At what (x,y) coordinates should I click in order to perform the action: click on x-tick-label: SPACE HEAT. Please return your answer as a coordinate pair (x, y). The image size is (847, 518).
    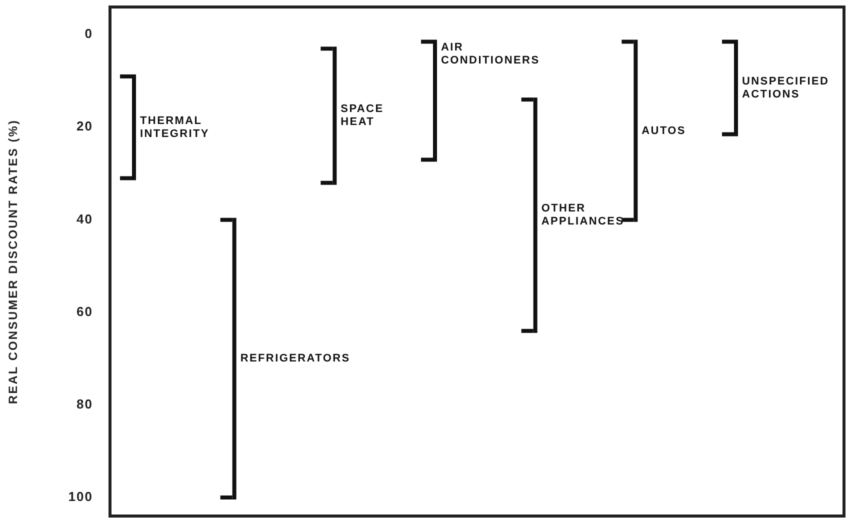
    Looking at the image, I should click on (362, 115).